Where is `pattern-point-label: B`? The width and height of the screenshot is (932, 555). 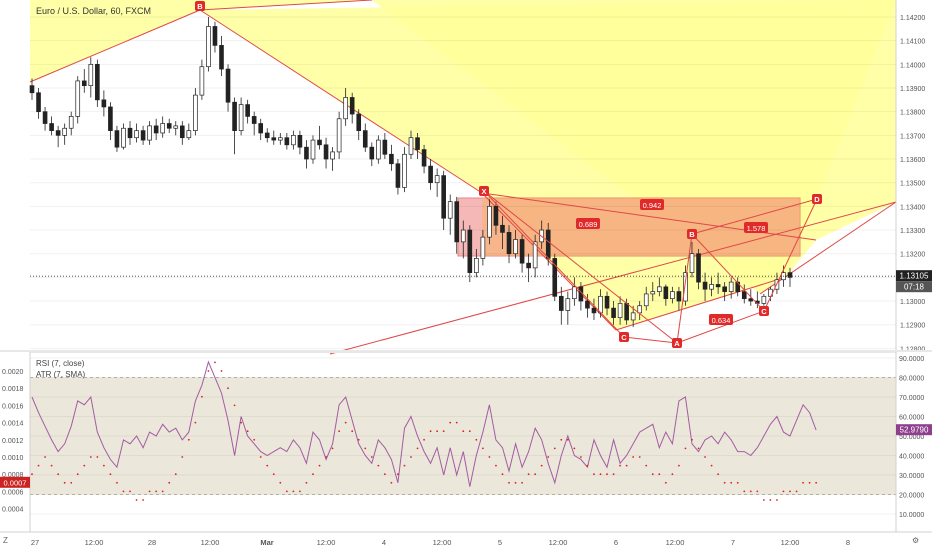 pattern-point-label: B is located at coordinates (692, 234).